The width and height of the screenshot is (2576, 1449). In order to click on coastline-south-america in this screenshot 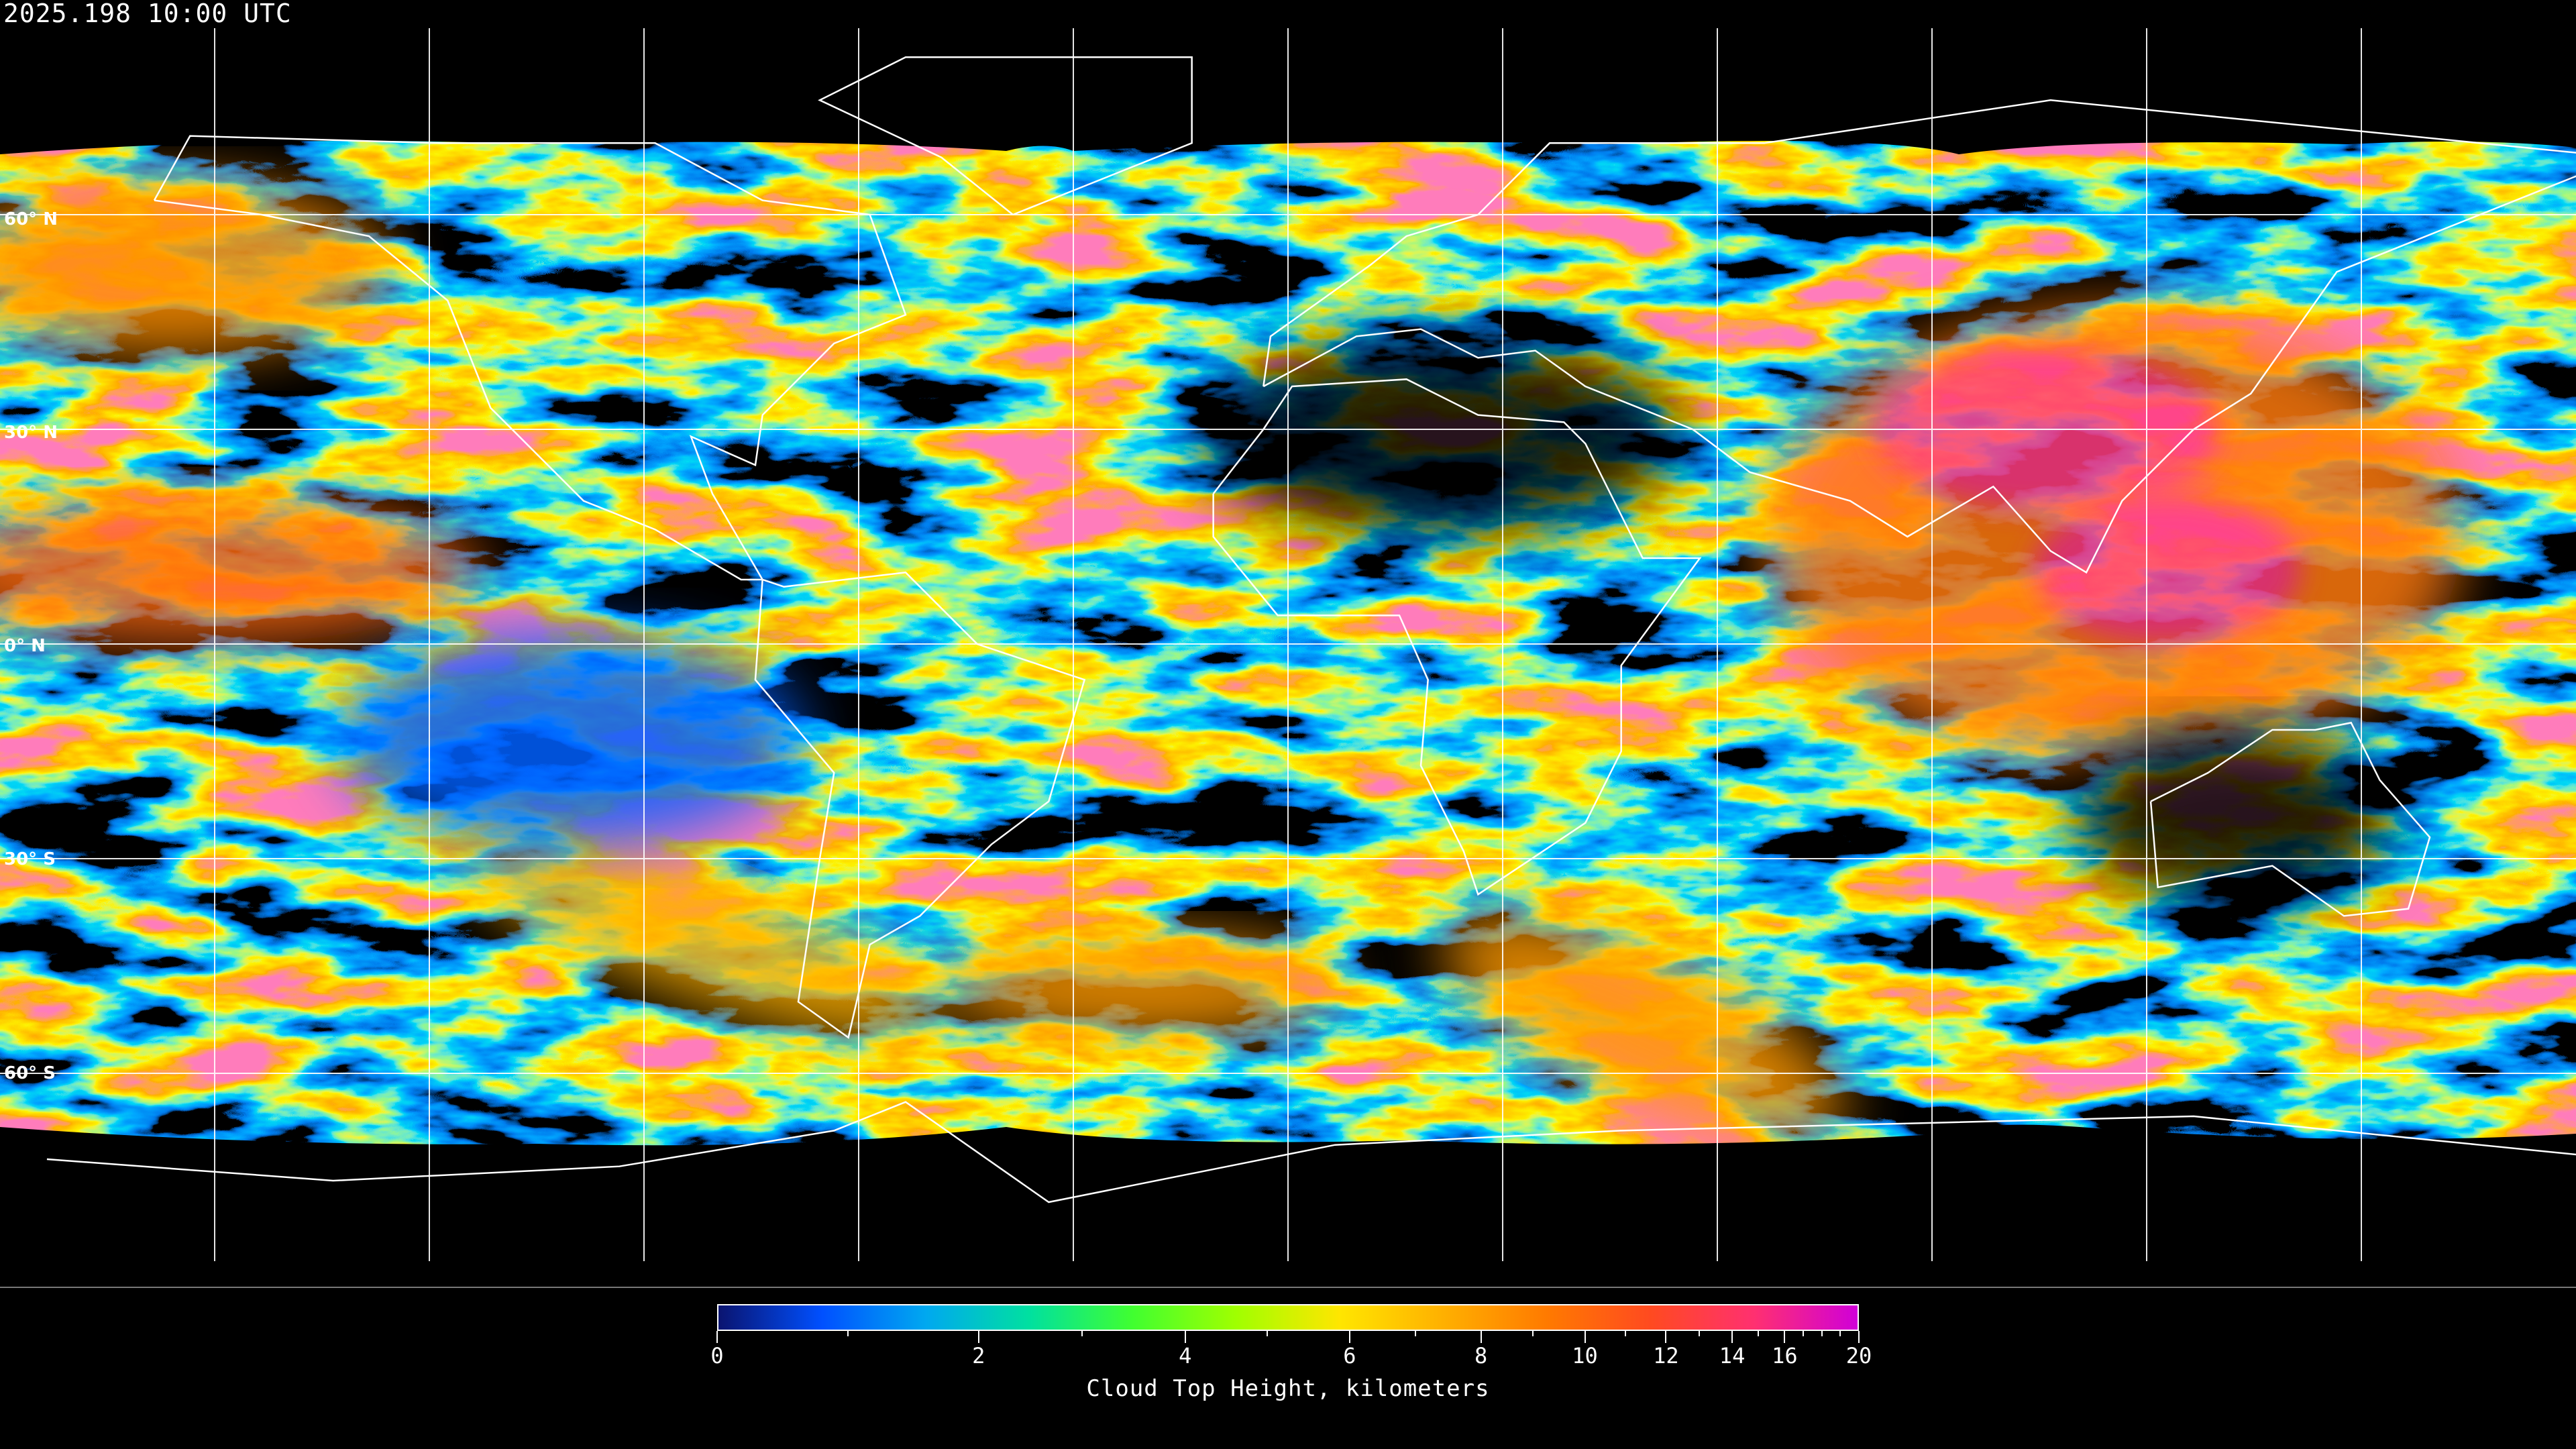, I will do `click(920, 805)`.